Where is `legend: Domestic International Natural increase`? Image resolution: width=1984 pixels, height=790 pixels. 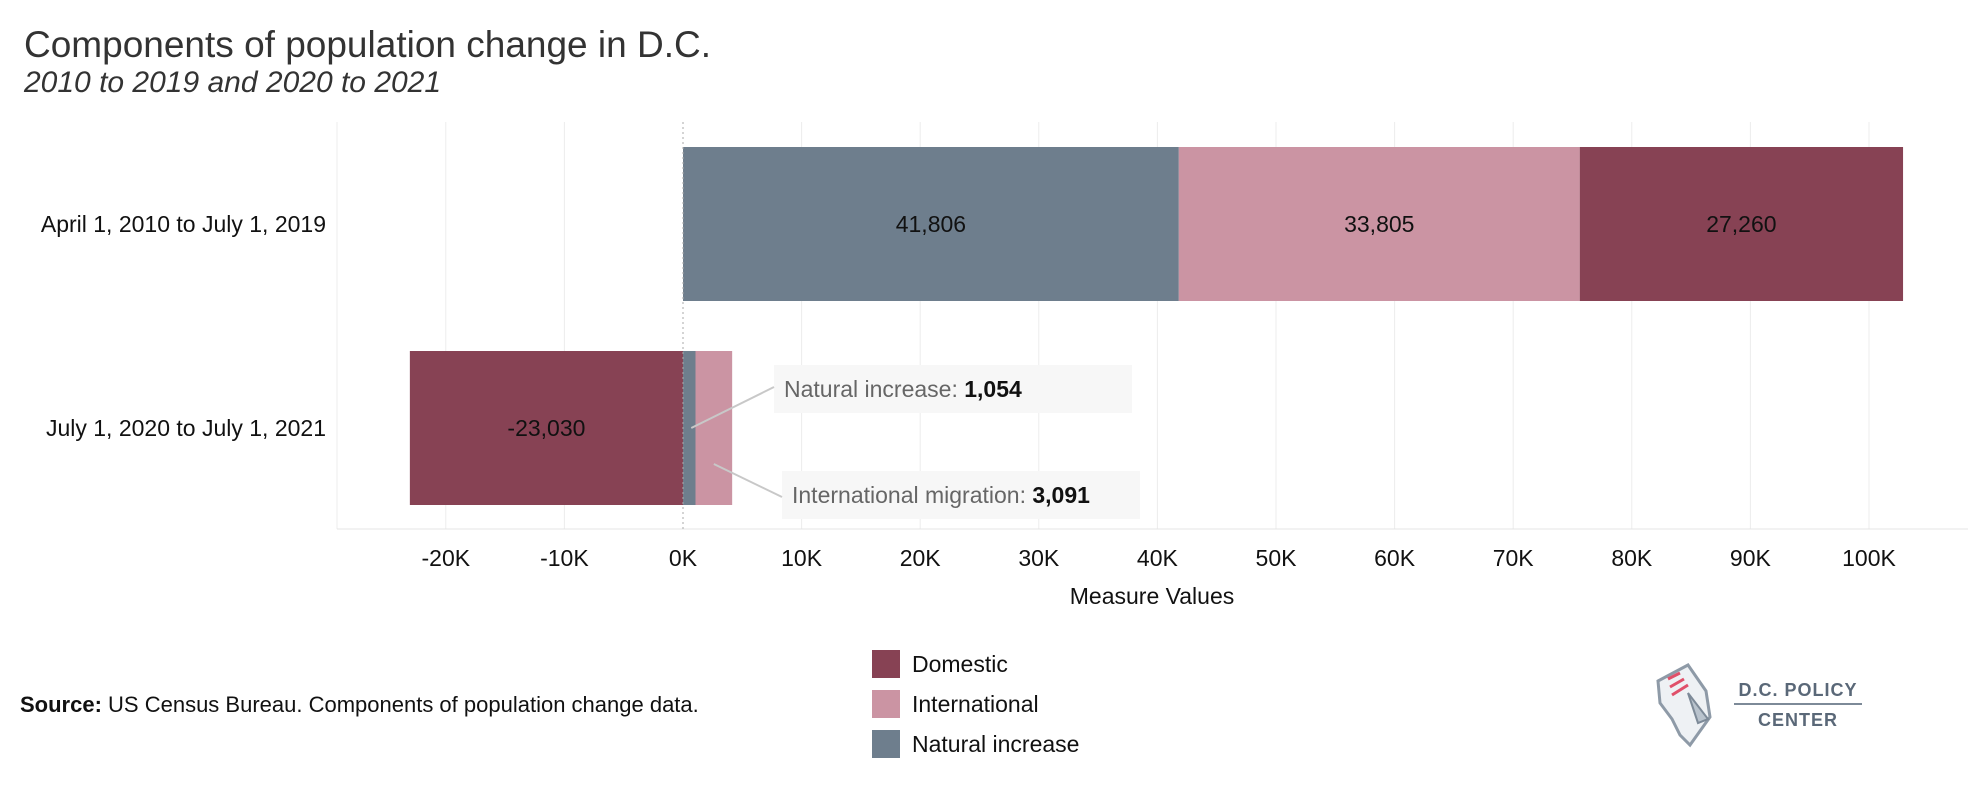
legend: Domestic International Natural increase is located at coordinates (975, 704).